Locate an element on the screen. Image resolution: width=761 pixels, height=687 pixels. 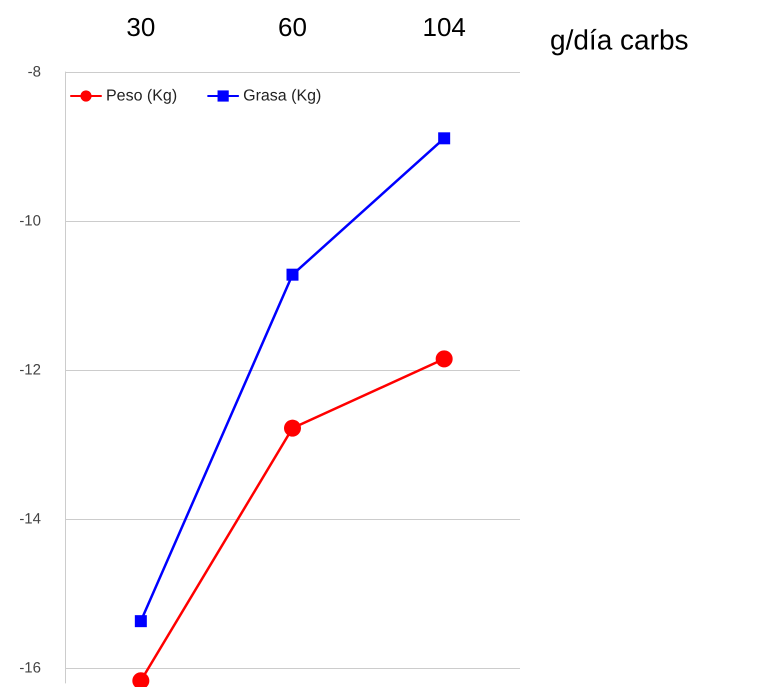
y-tick-label: -16 is located at coordinates (30, 668).